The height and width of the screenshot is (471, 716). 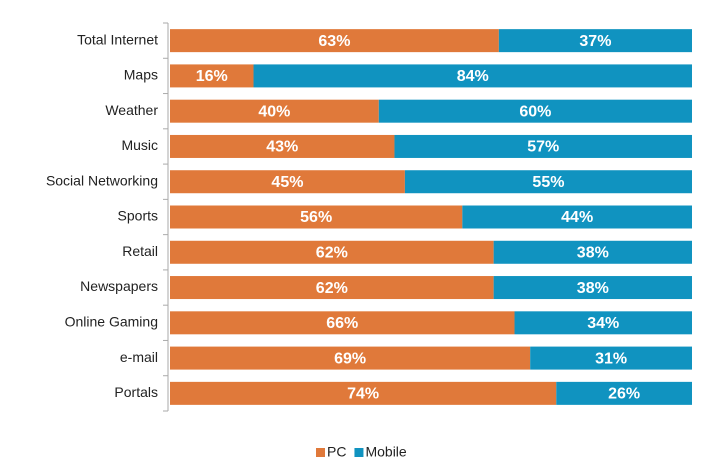 I want to click on value-label: 40%, so click(x=274, y=111).